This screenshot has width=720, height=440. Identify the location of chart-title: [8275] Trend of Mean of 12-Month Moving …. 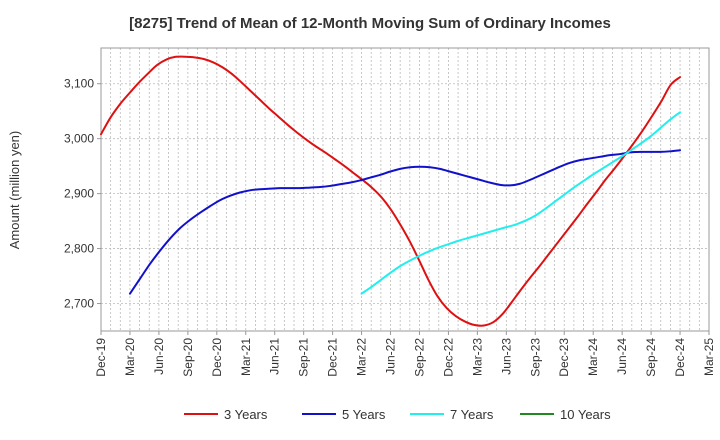
(370, 23).